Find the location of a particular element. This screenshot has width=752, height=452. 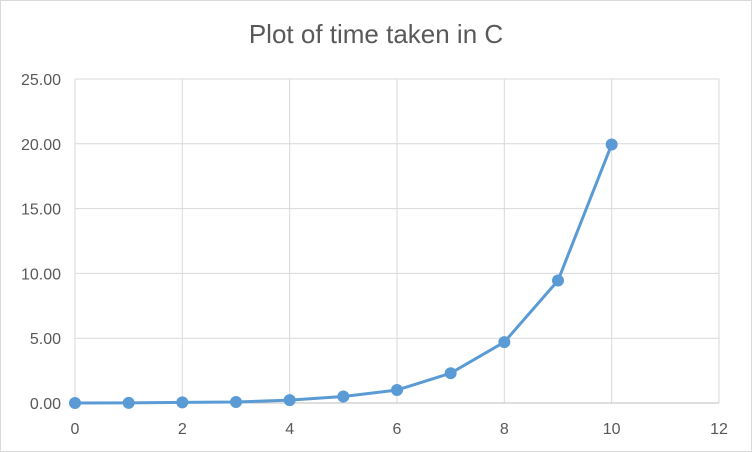

chart-title: Plot of time taken in C is located at coordinates (376, 34).